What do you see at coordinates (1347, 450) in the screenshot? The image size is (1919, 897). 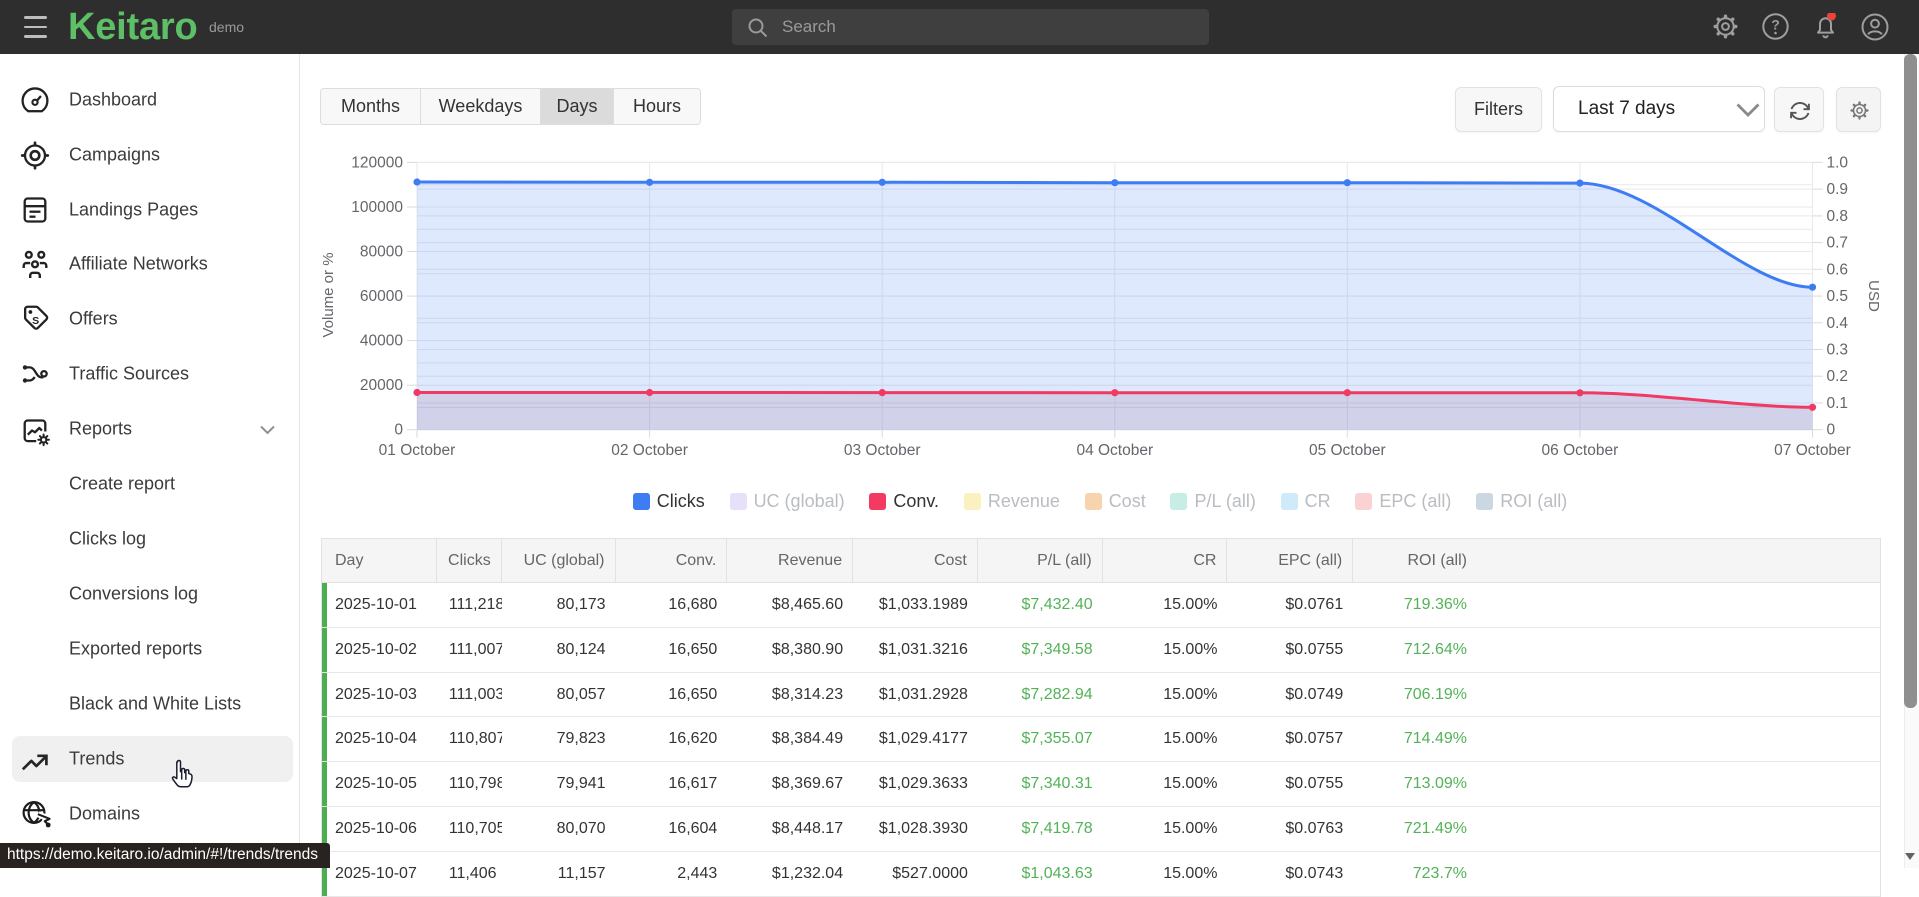 I see `svg-text: 05 October` at bounding box center [1347, 450].